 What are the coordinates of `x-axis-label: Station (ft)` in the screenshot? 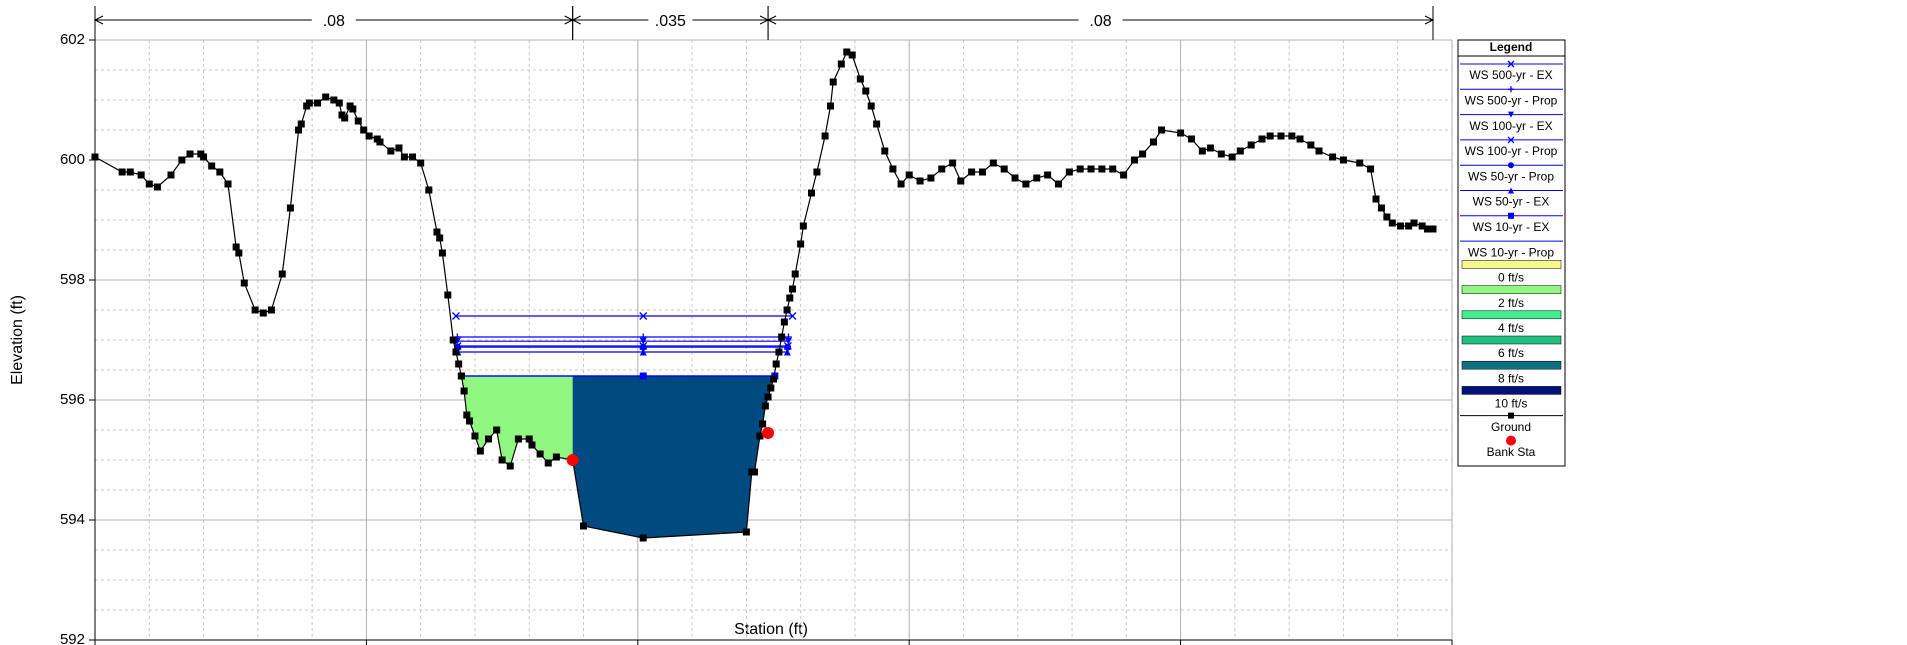 It's located at (771, 629).